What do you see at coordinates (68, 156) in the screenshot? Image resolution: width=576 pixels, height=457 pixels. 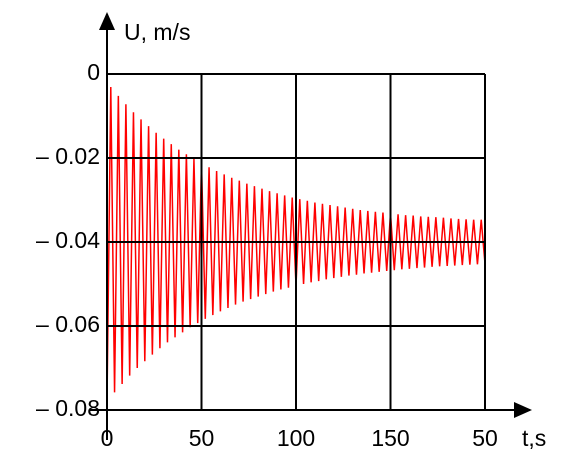 I see `y-tick-label: – 0.02` at bounding box center [68, 156].